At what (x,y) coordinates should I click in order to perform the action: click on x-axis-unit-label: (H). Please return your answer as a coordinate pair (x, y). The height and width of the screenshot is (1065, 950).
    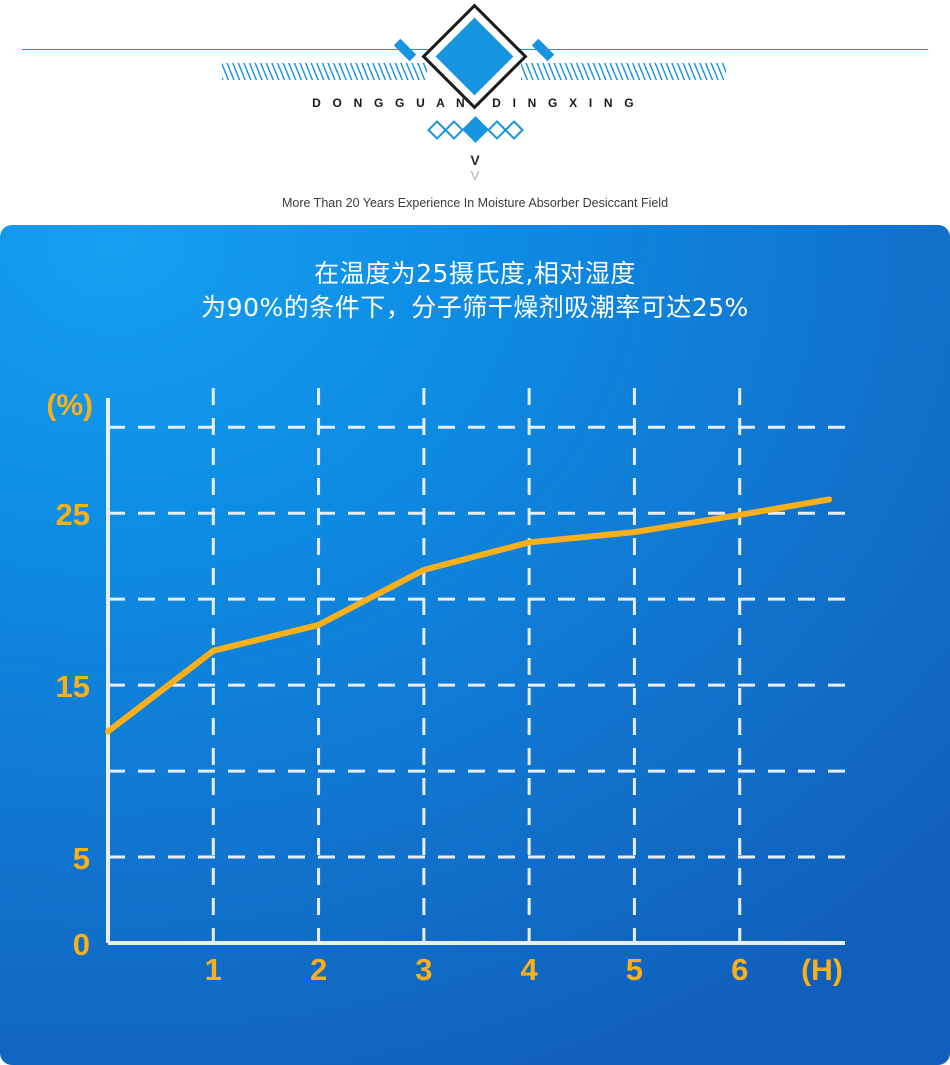
    Looking at the image, I should click on (822, 970).